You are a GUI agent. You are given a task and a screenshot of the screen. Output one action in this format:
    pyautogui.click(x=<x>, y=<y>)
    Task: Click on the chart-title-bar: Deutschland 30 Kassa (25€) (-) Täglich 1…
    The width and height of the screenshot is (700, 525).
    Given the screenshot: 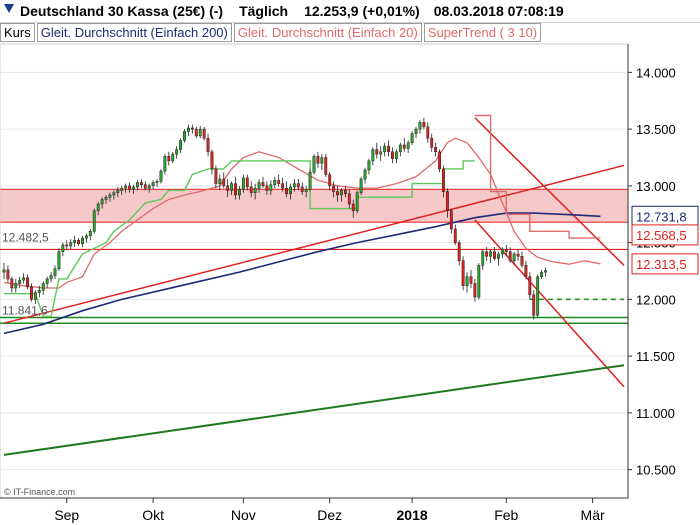 What is the action you would take?
    pyautogui.click(x=350, y=11)
    